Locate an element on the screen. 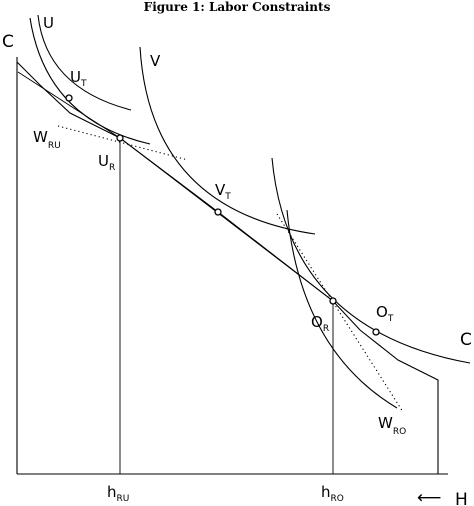 The width and height of the screenshot is (474, 506). indifference-curve-u-tangent is located at coordinates (84, 62).